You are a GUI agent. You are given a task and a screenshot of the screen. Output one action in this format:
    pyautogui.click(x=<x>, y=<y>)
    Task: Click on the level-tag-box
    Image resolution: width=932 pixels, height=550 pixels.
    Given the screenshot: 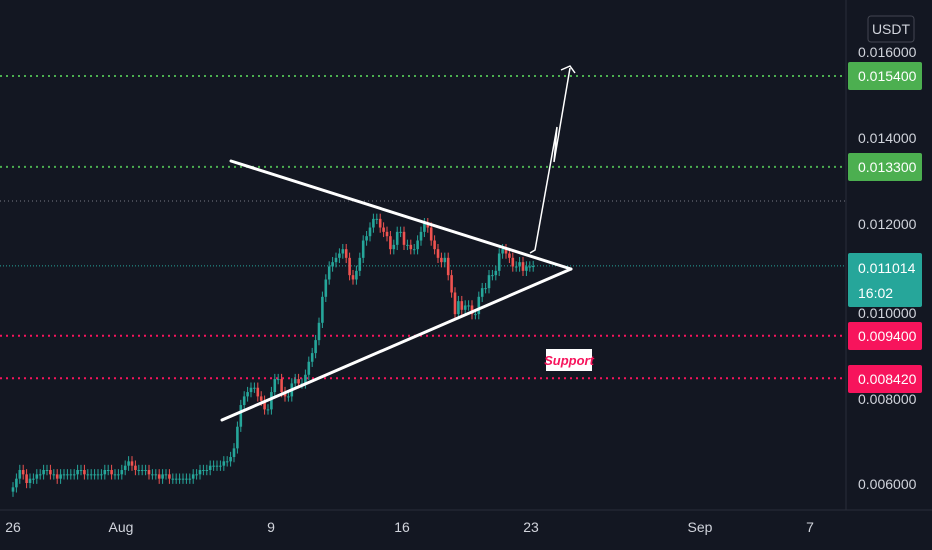 What is the action you would take?
    pyautogui.click(x=885, y=379)
    